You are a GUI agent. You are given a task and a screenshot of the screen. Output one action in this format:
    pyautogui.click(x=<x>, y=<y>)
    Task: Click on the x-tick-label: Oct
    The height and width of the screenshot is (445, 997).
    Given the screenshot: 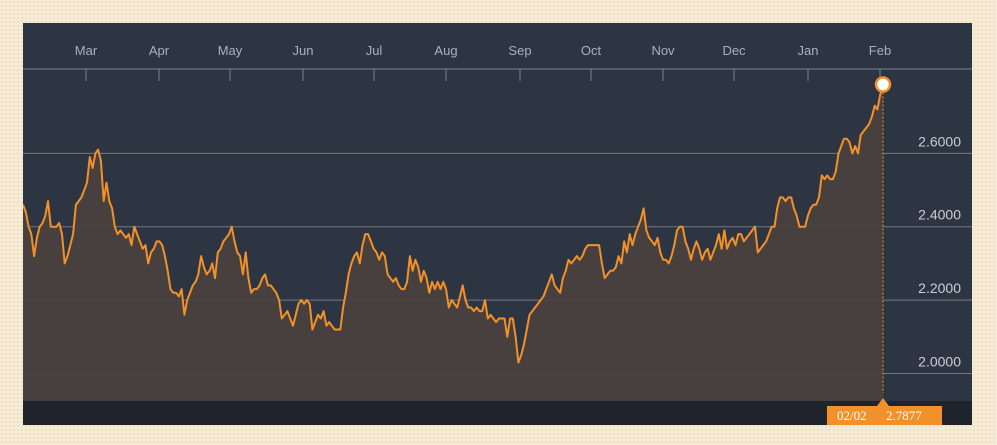 What is the action you would take?
    pyautogui.click(x=591, y=50)
    